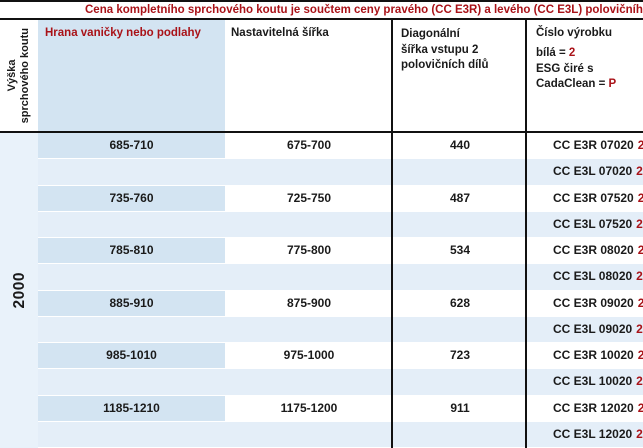 The height and width of the screenshot is (448, 643). I want to click on product-code-cell: CC E3L 08020 2, so click(585, 277).